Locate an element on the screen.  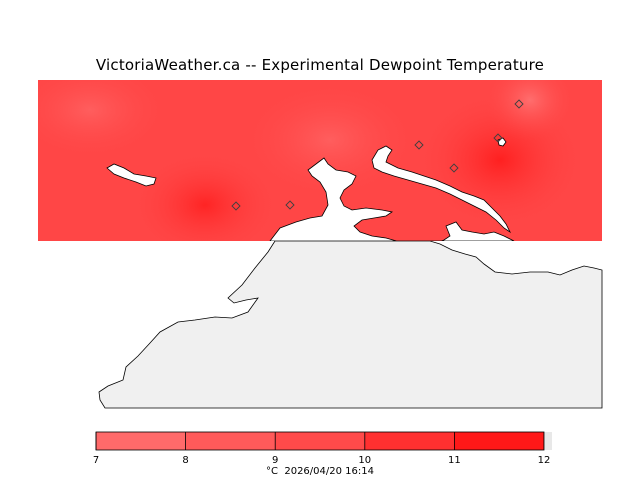
land-saanich is located at coordinates (441, 189).